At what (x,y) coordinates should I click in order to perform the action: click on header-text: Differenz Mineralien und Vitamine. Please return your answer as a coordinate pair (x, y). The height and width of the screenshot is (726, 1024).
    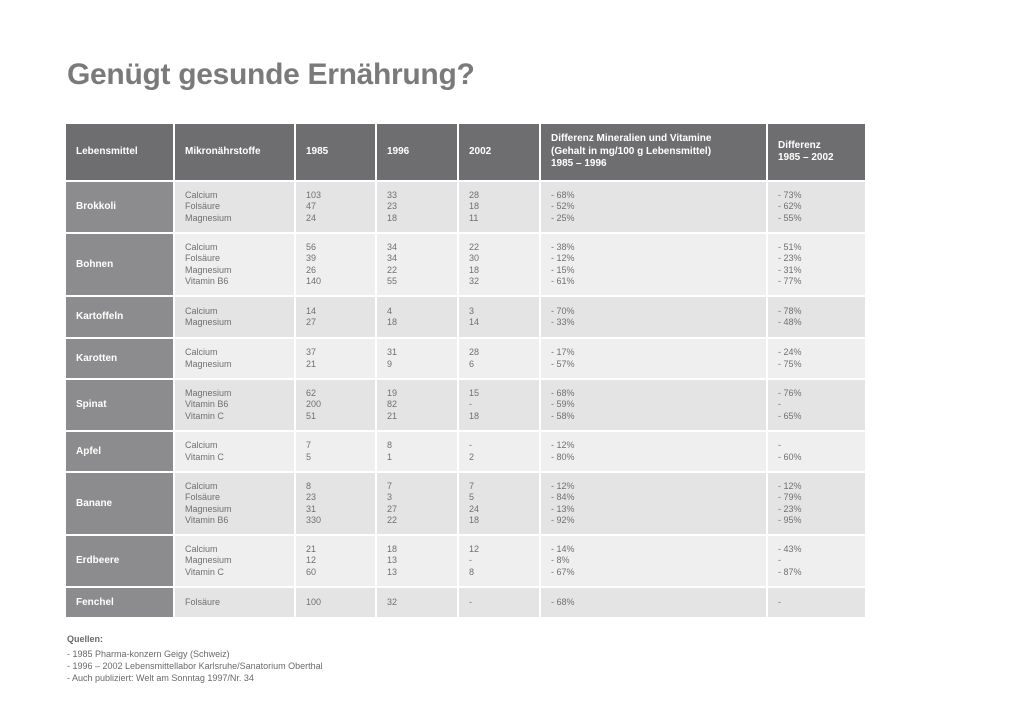
    Looking at the image, I should click on (631, 139).